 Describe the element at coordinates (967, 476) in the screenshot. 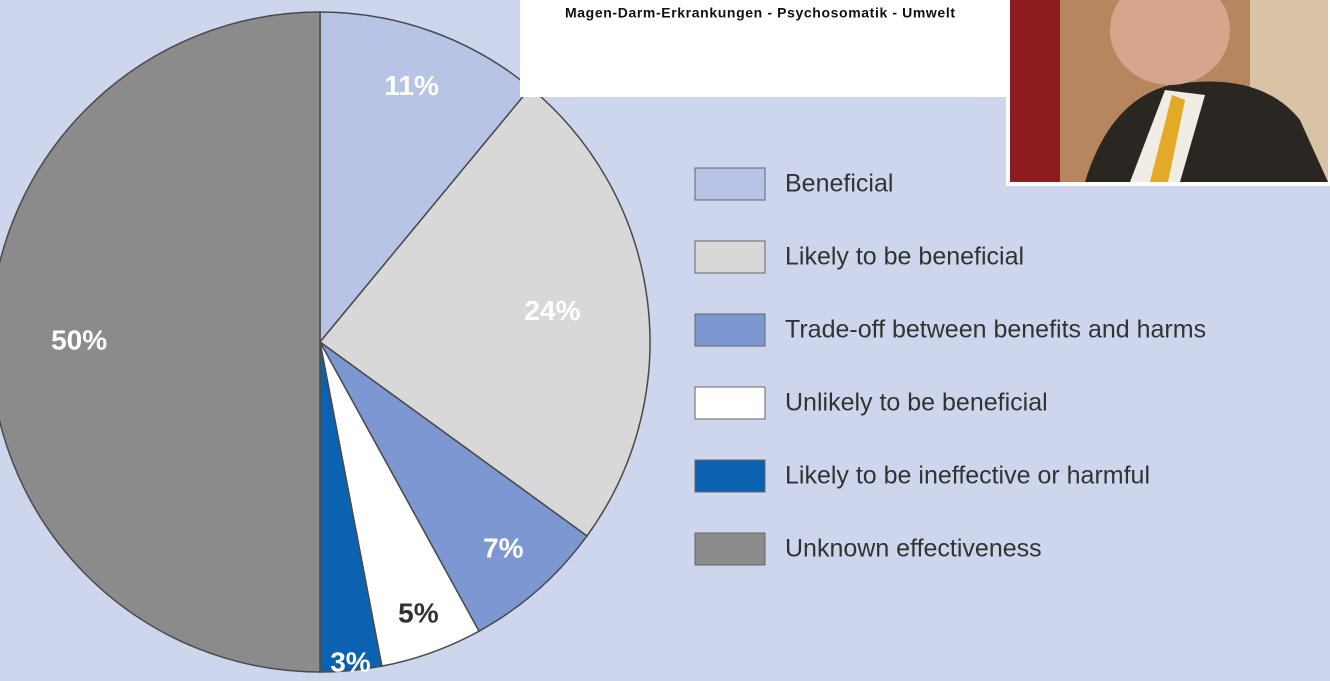

I see `legend-label: Likely to be ineffective or harmful` at that location.